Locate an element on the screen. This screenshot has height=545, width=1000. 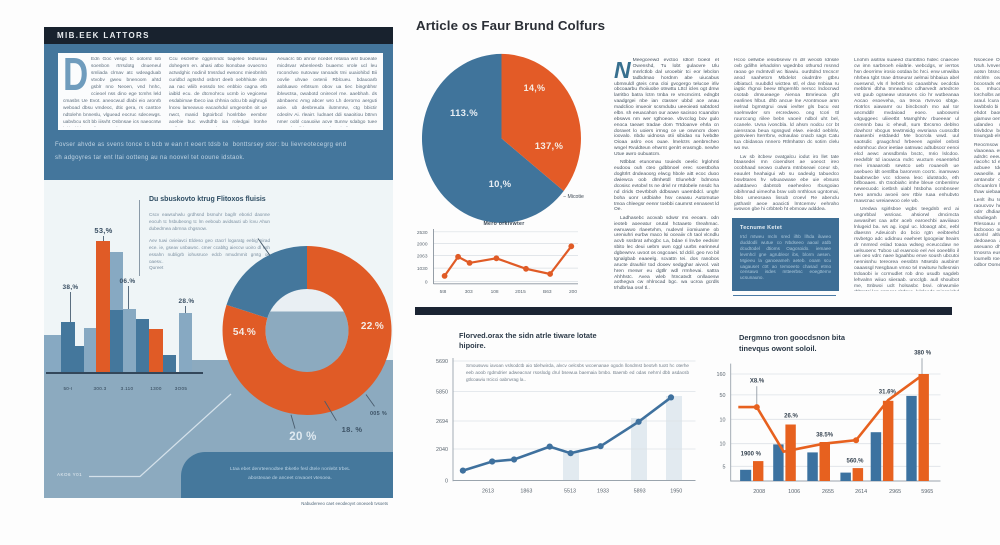
svg-text: 1900 % is located at coordinates (751, 455).